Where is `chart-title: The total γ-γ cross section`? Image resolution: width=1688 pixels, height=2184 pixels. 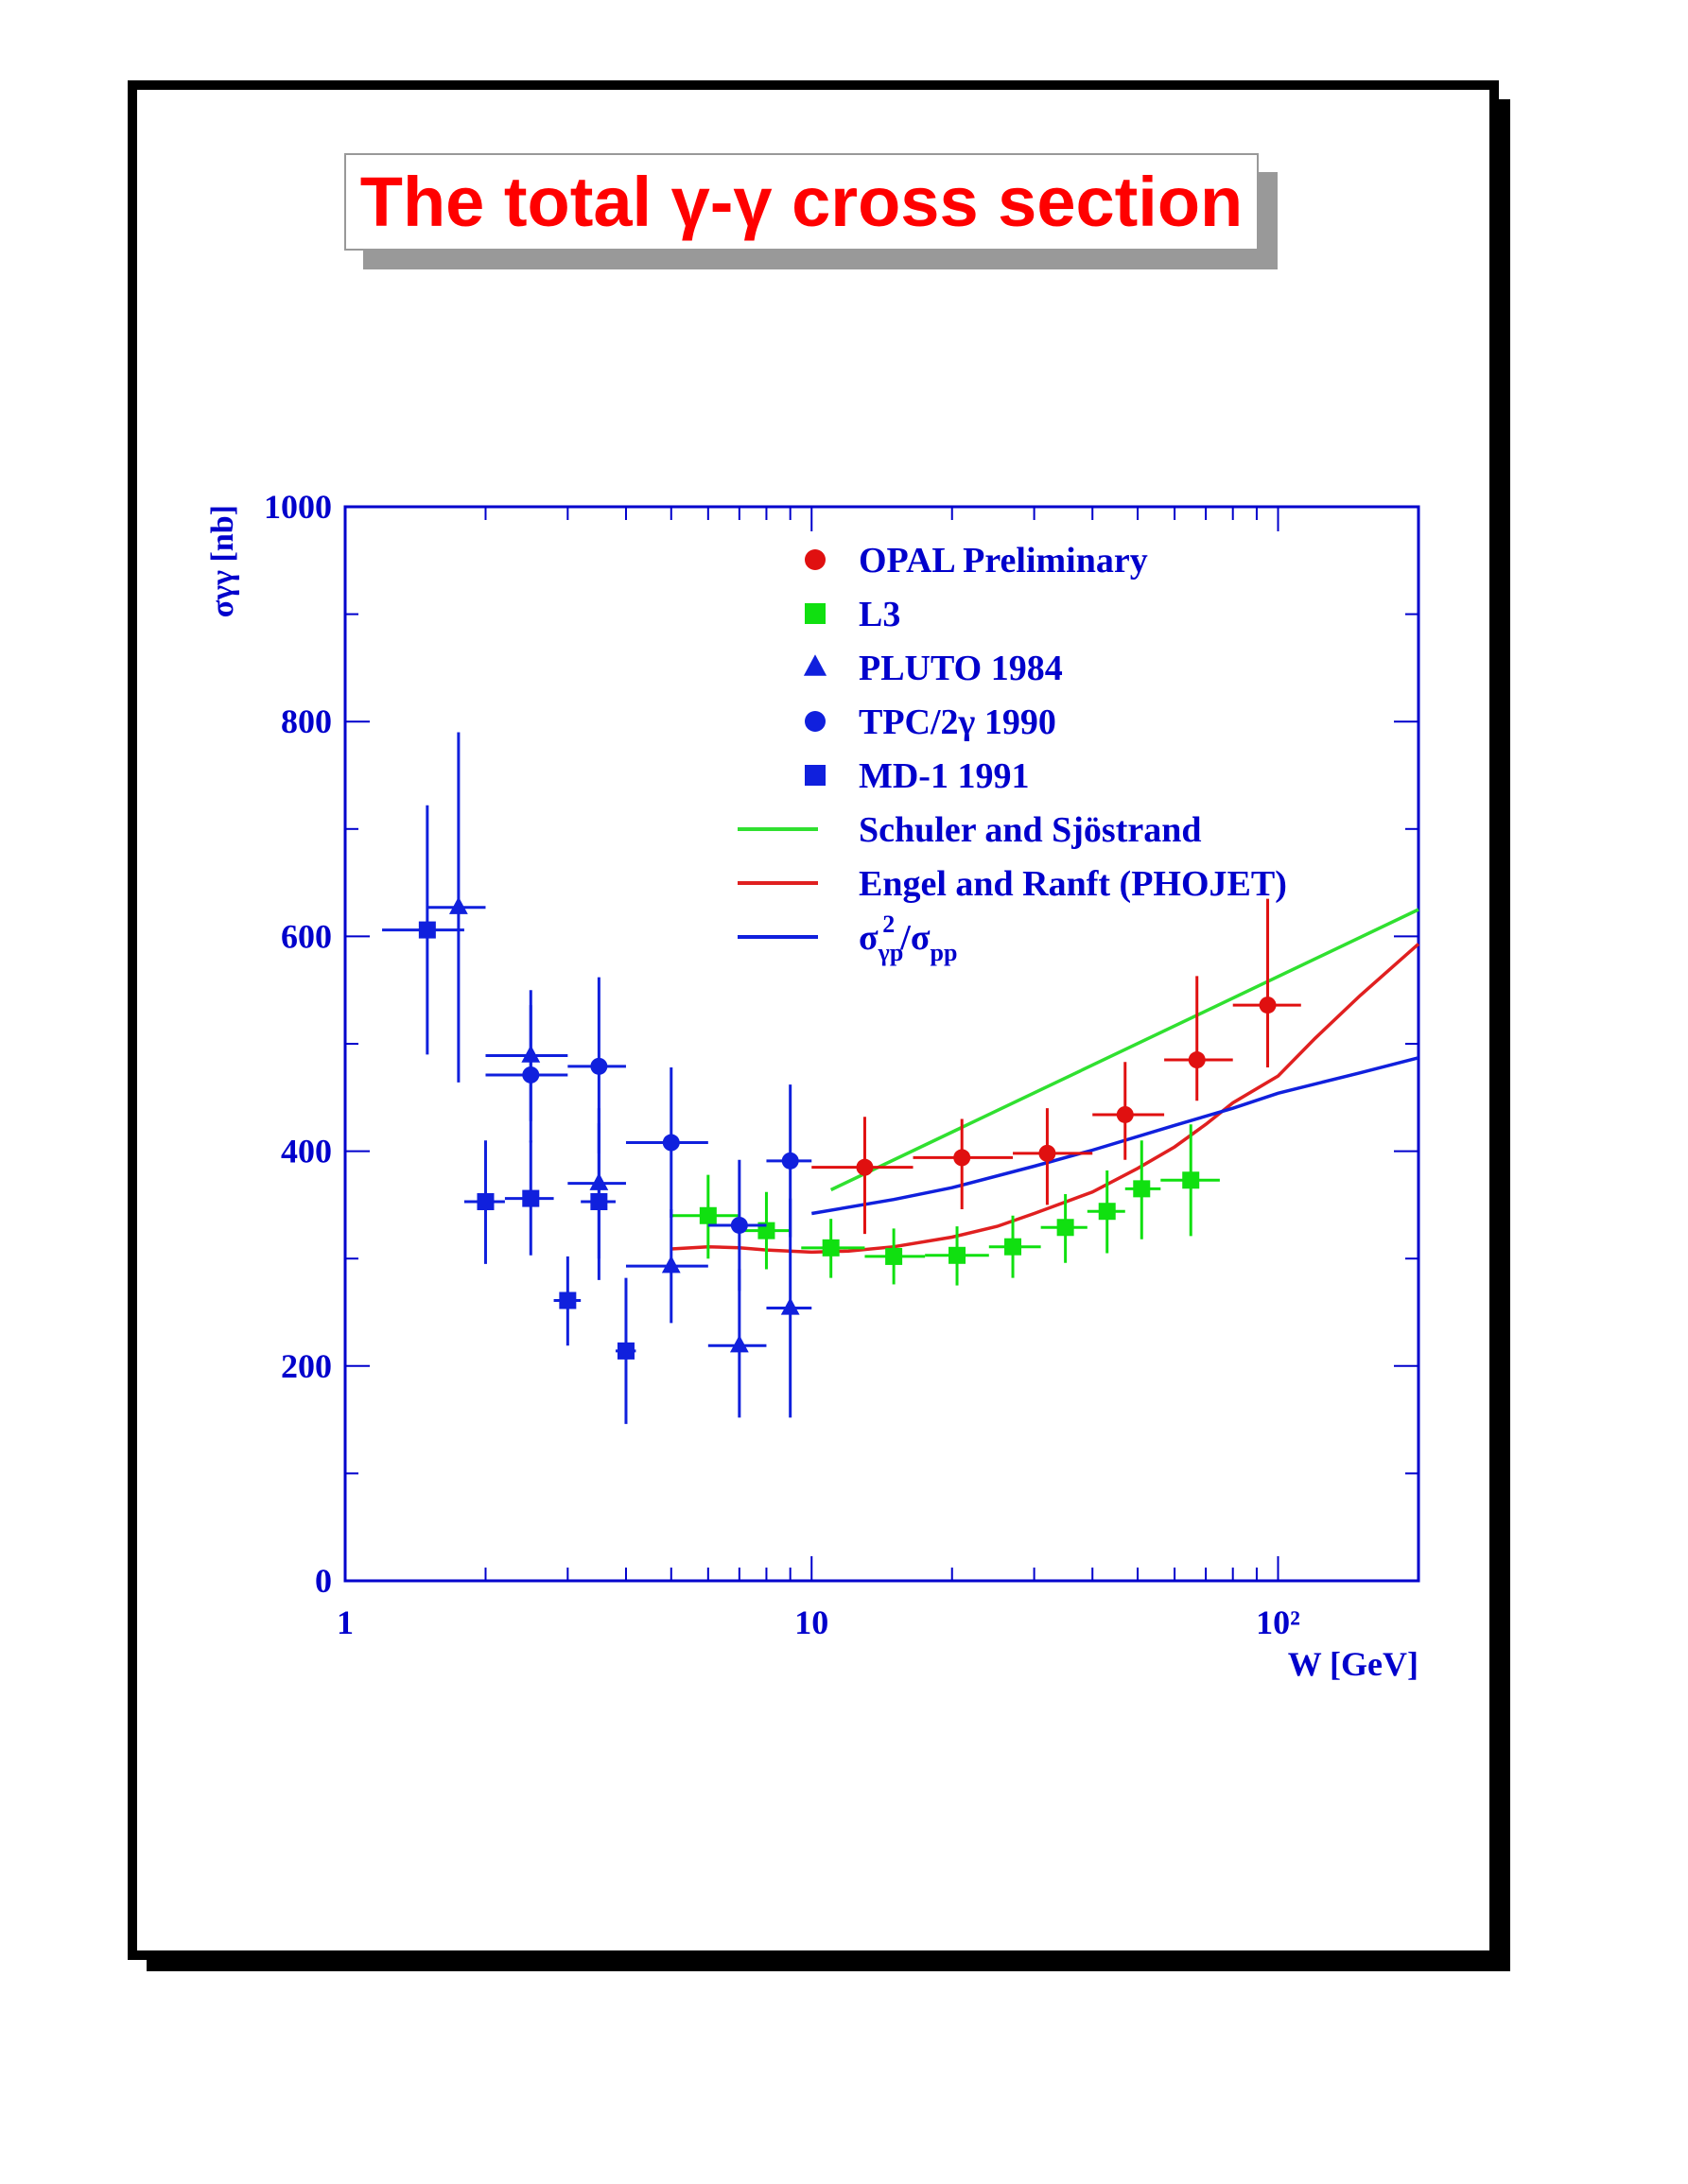 chart-title: The total γ-γ cross section is located at coordinates (801, 202).